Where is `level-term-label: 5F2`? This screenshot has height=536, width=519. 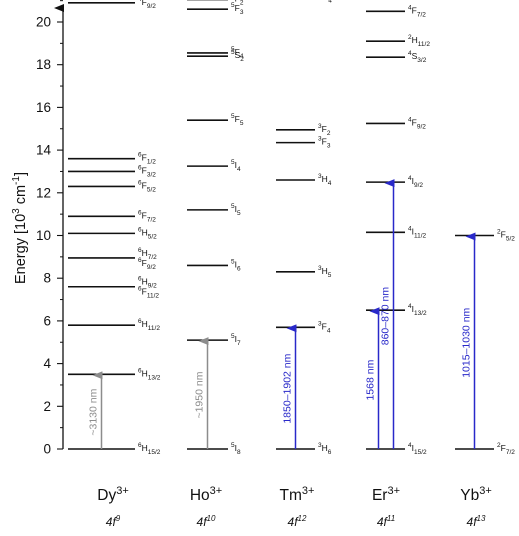 level-term-label: 5F2 is located at coordinates (237, 3).